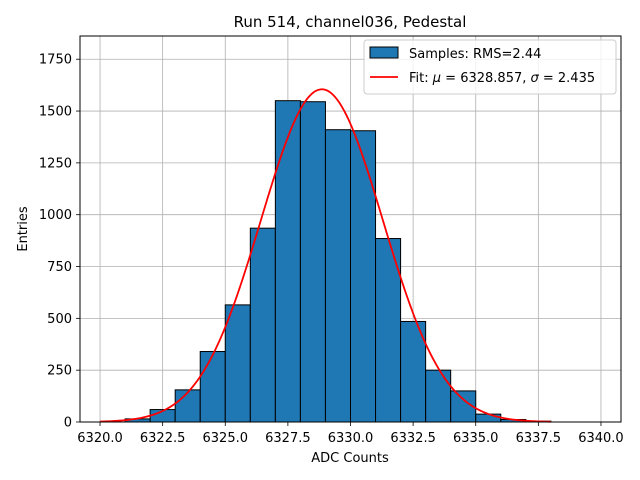 The image size is (640, 480). What do you see at coordinates (436, 78) in the screenshot?
I see `legend-fit-mu: μ` at bounding box center [436, 78].